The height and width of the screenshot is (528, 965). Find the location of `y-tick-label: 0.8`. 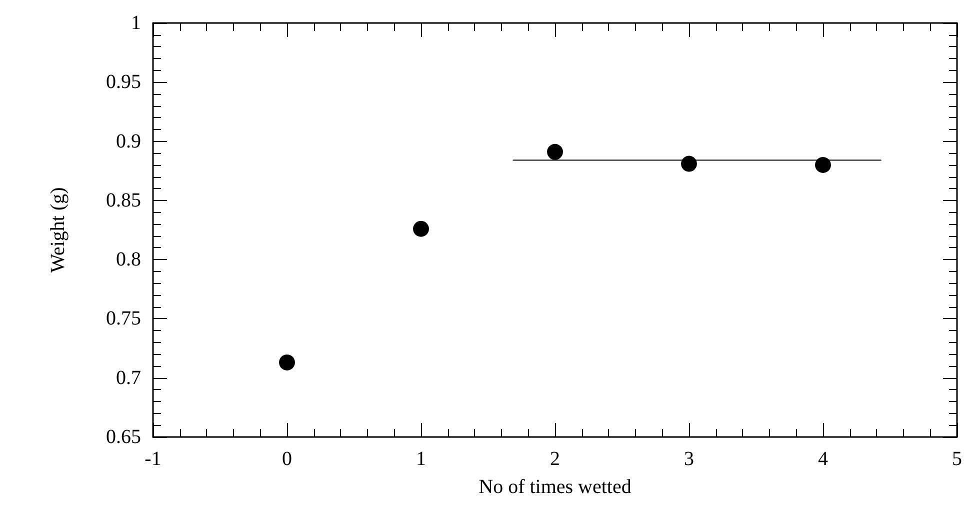

y-tick-label: 0.8 is located at coordinates (128, 259).